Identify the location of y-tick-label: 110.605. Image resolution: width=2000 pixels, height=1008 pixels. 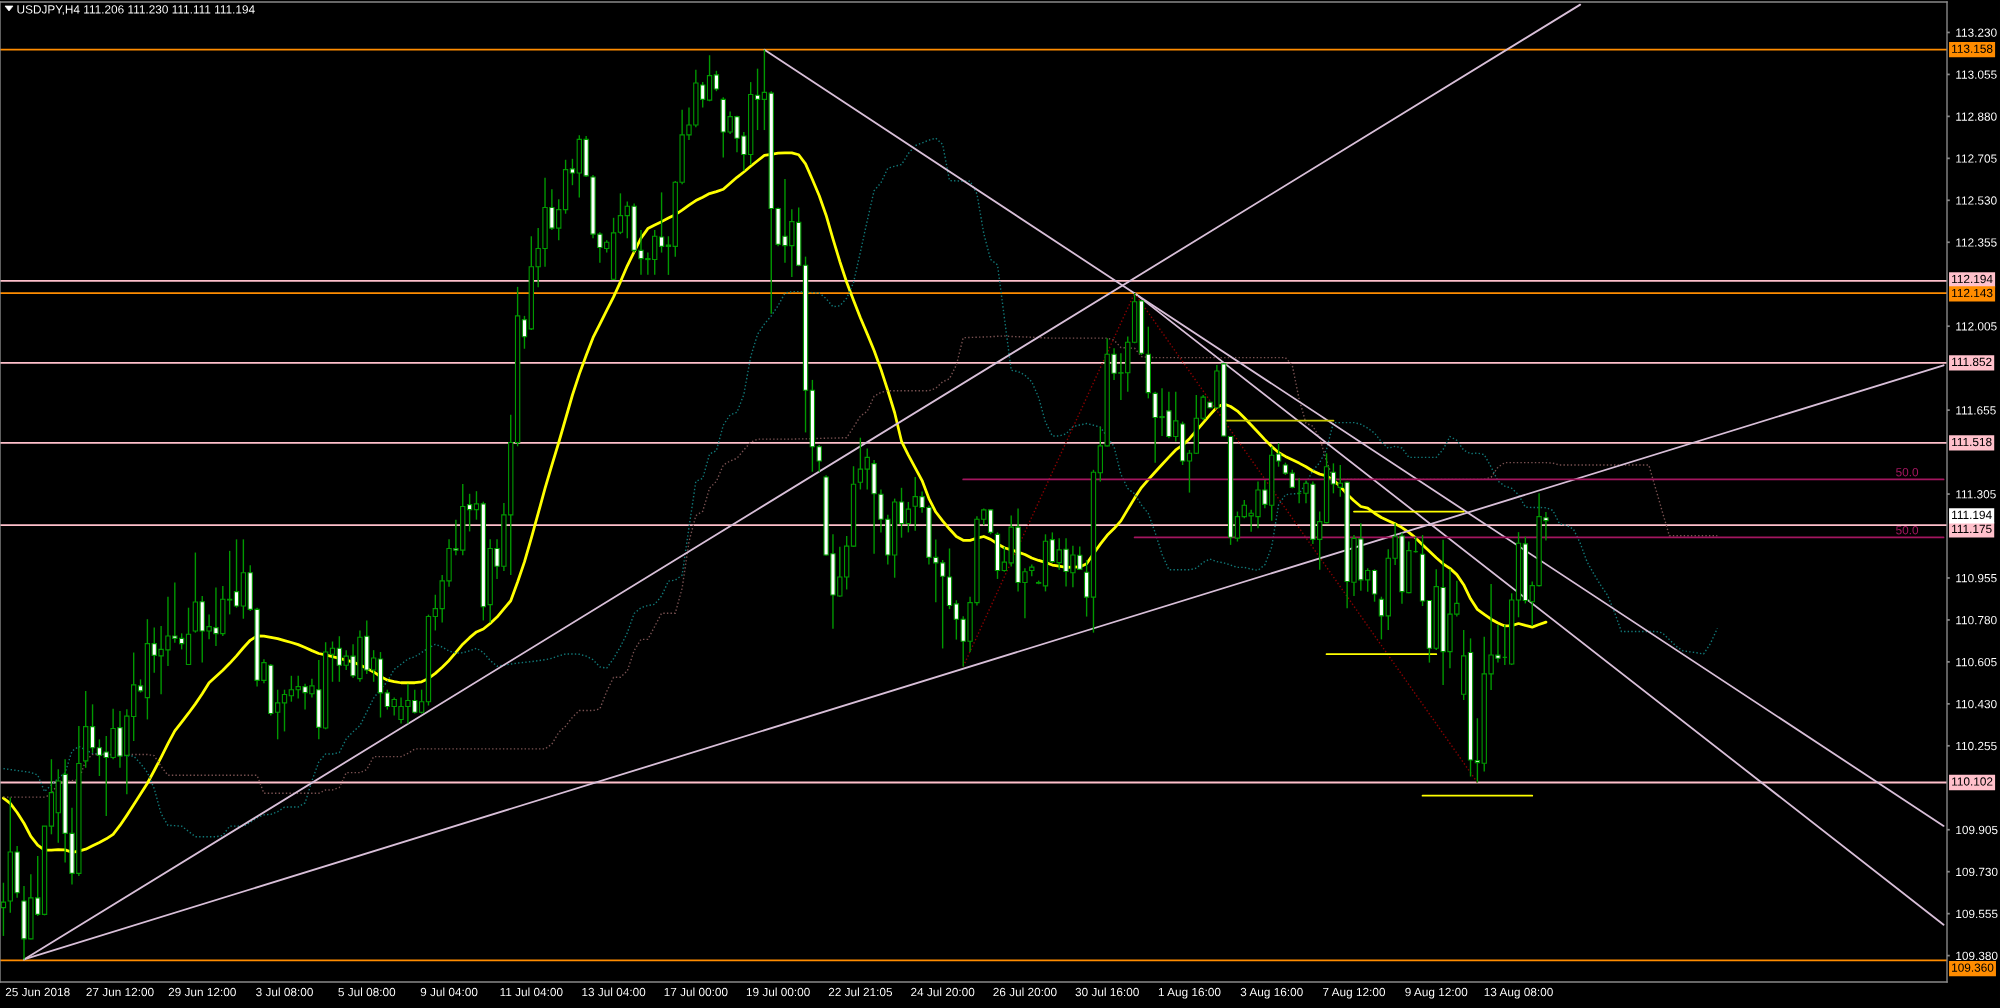
(1976, 662).